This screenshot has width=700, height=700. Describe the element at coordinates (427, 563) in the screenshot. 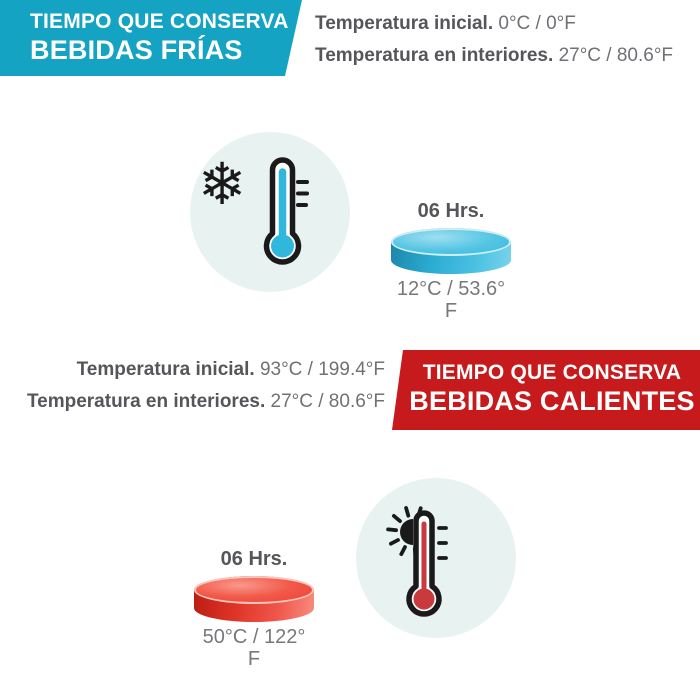

I see `hot-thermometer-icon` at that location.